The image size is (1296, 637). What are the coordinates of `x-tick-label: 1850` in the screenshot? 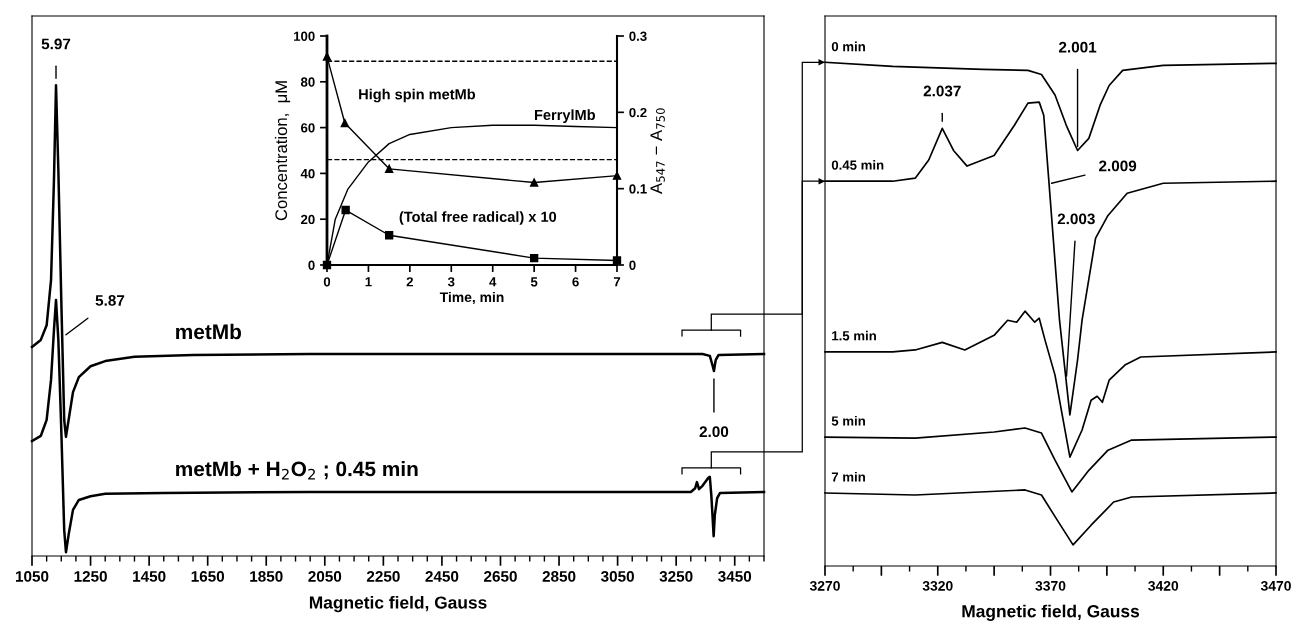 It's located at (266, 576).